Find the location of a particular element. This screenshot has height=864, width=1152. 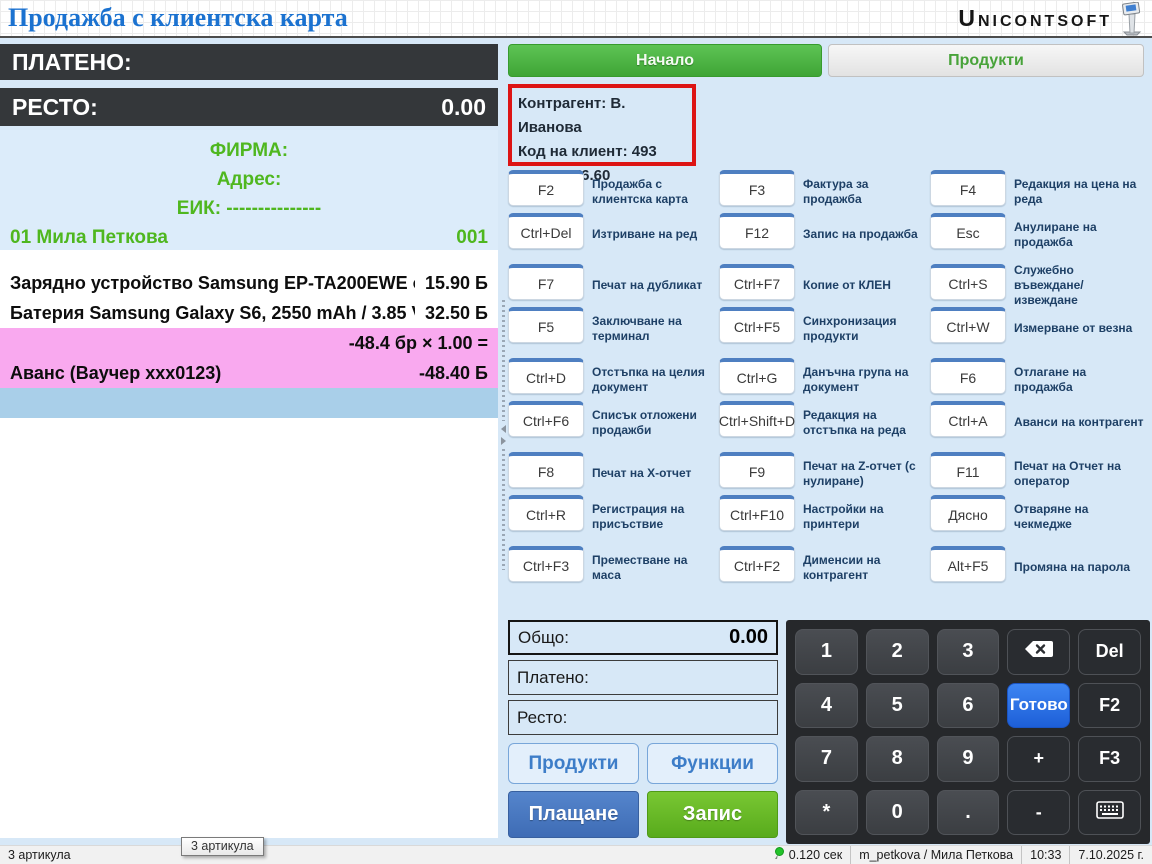

tab-products: Продукти is located at coordinates (986, 60).